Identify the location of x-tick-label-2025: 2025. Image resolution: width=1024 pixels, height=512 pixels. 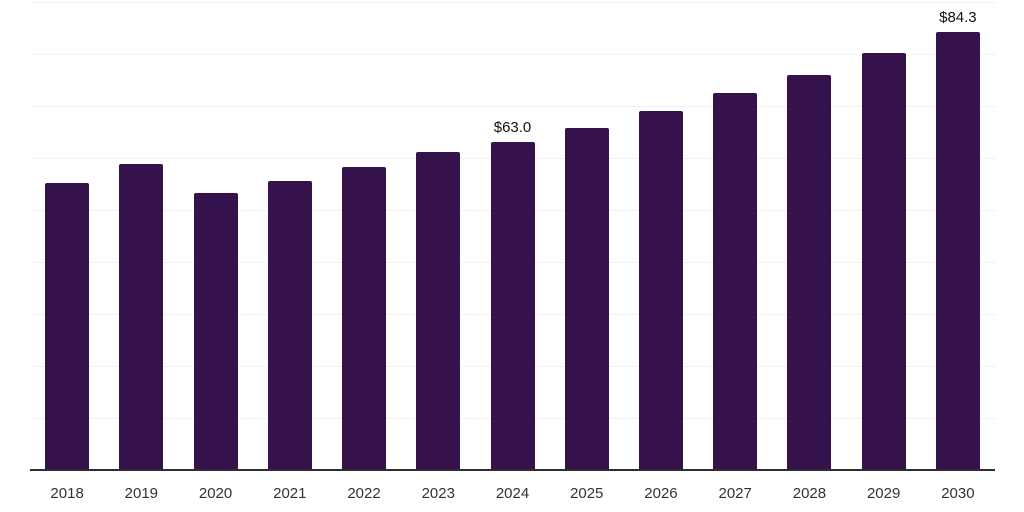
(587, 493).